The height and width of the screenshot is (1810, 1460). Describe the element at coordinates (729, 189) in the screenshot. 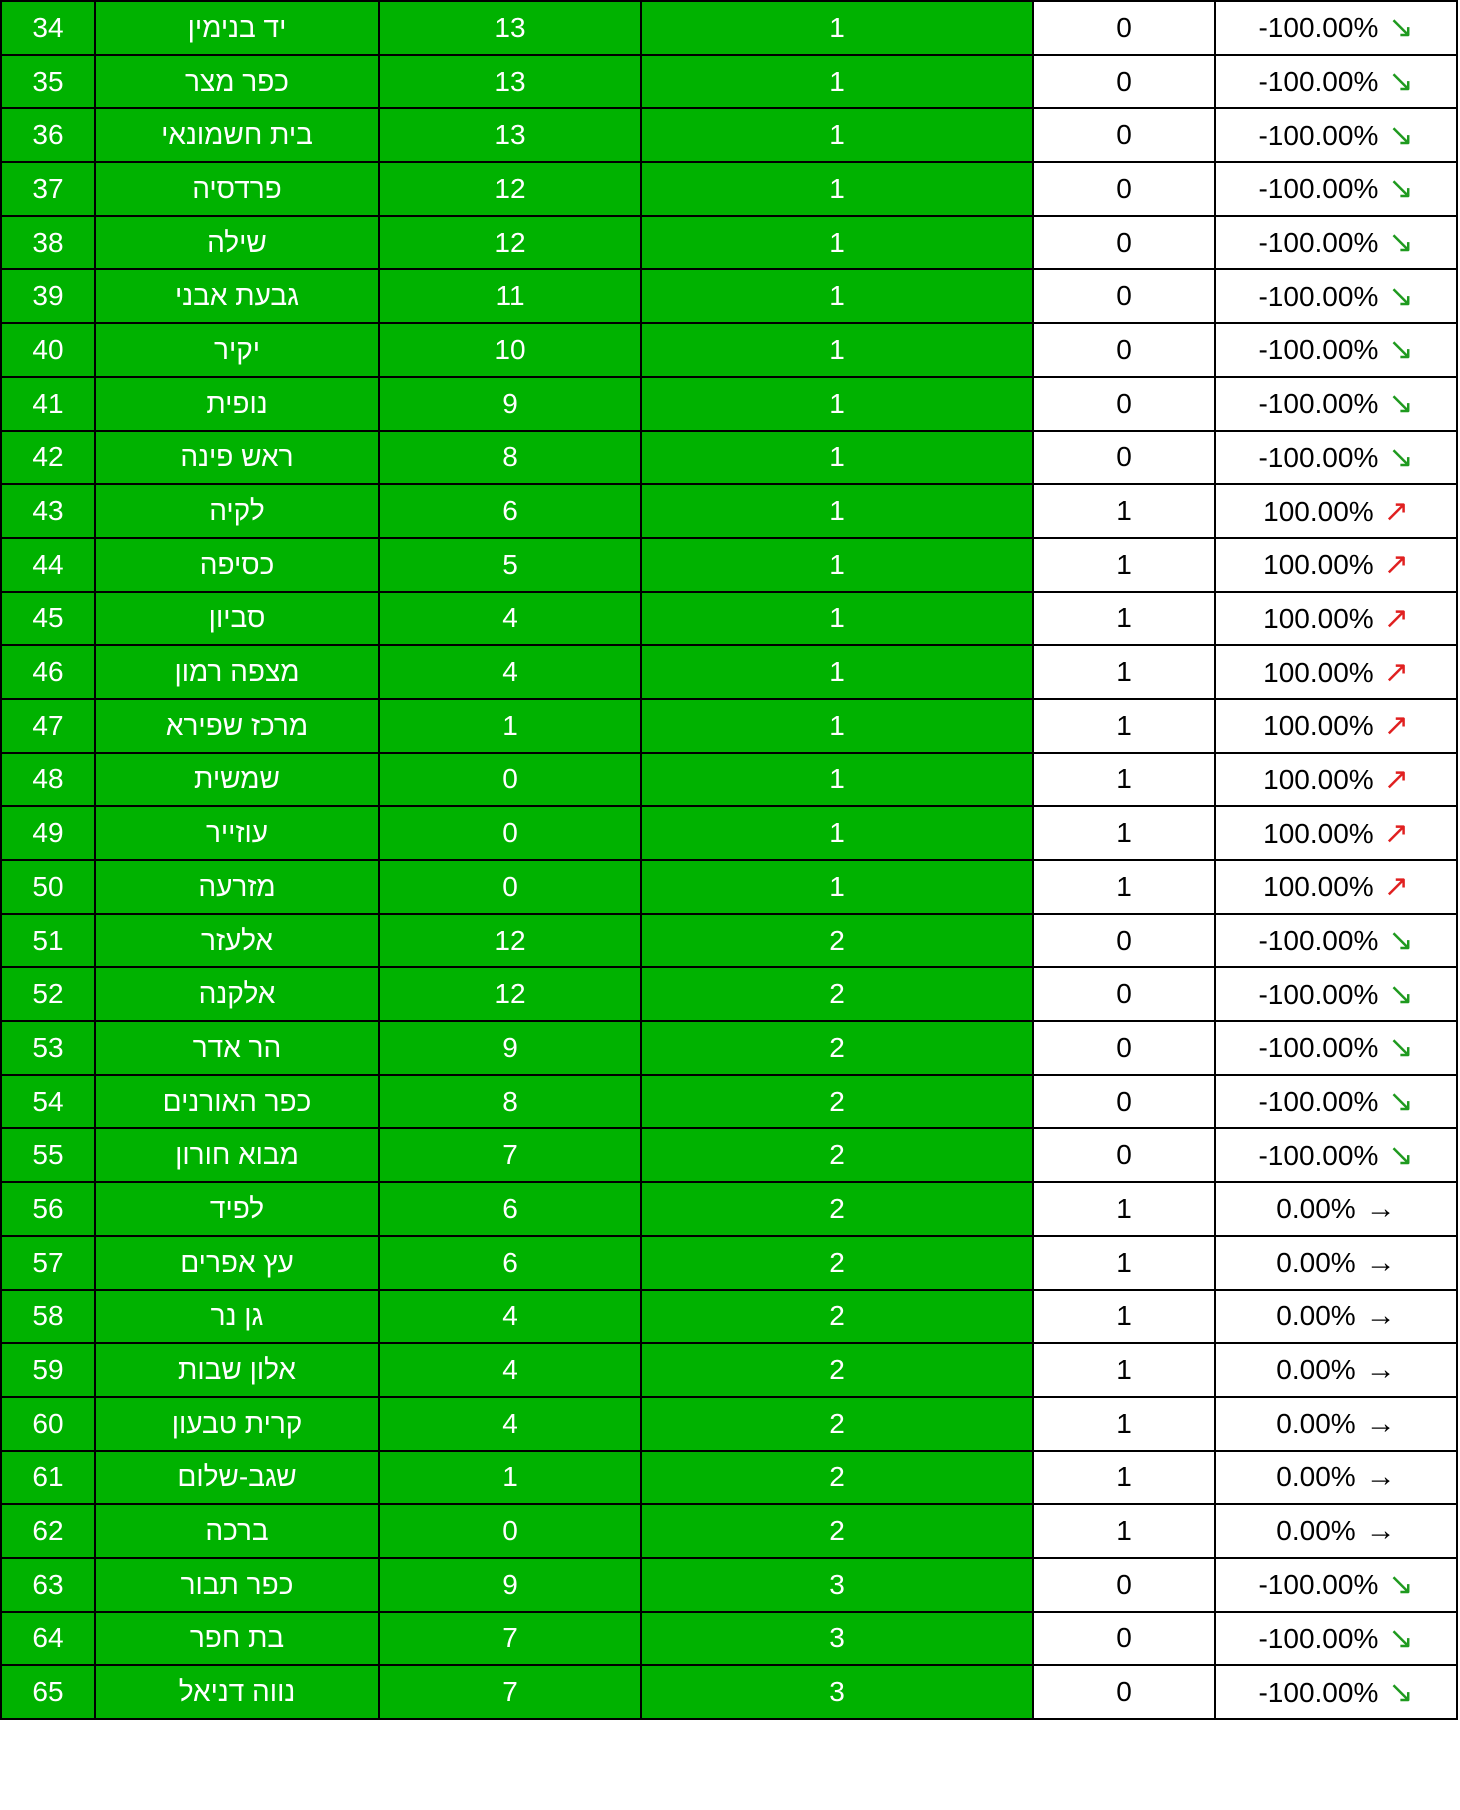

I see `table-row: 37 פרדסיה 12 1 0 -100.00% ↘` at that location.